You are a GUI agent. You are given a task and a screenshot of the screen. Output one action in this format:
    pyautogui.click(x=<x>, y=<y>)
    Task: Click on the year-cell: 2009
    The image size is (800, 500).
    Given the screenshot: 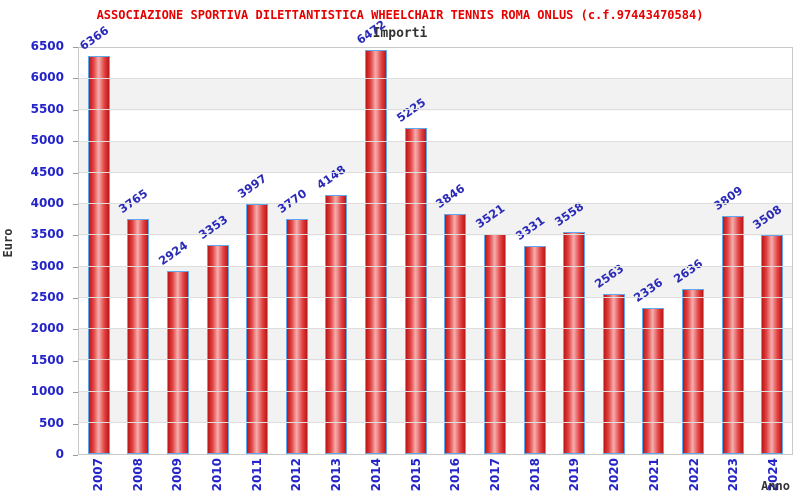 What is the action you would take?
    pyautogui.click(x=177, y=478)
    